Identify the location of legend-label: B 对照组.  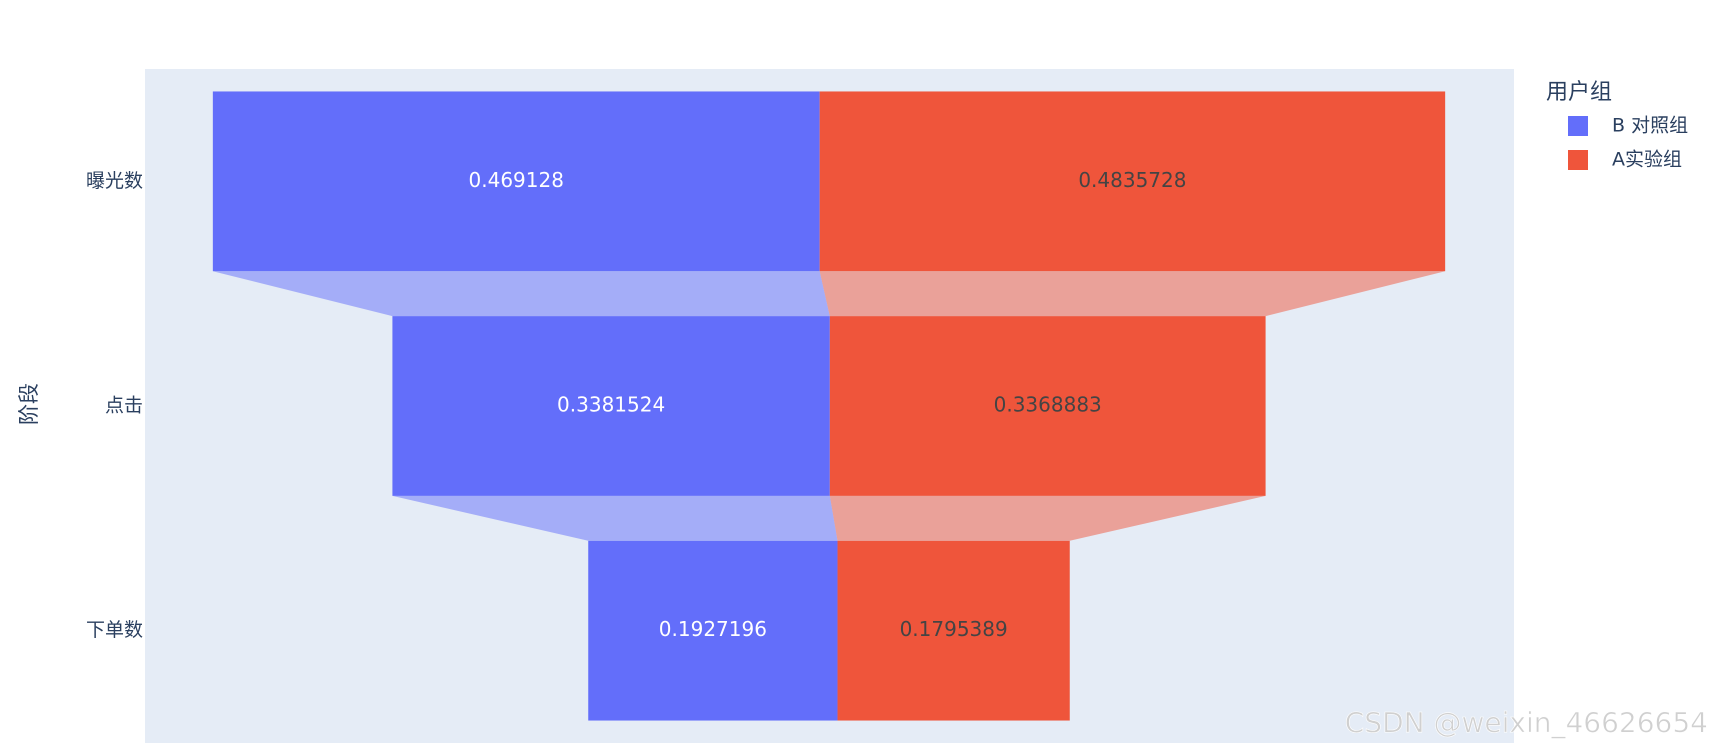
(1650, 126).